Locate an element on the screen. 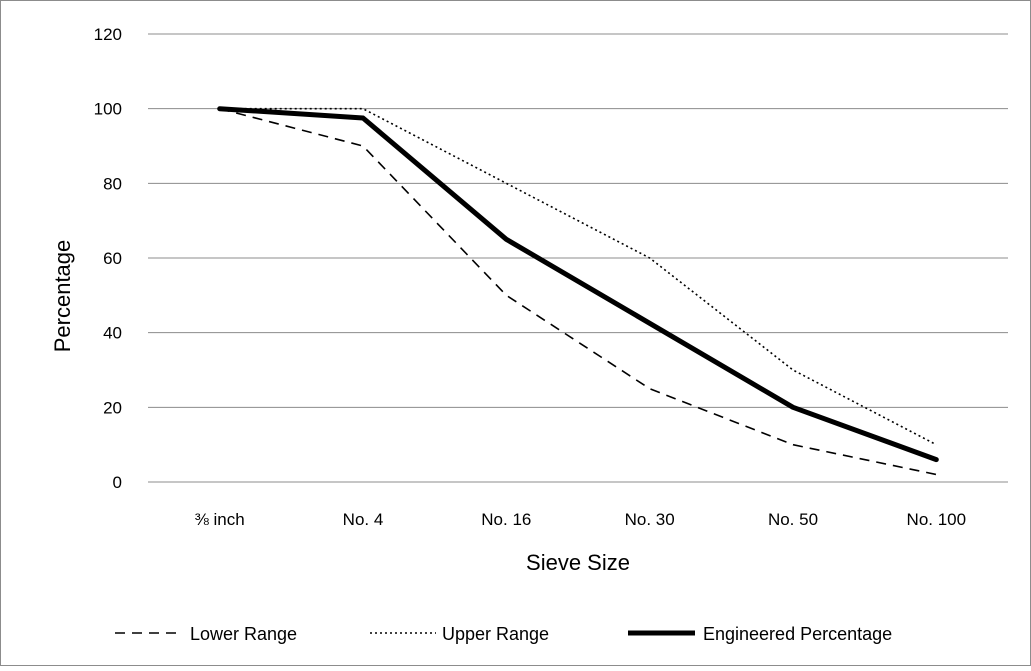 This screenshot has height=671, width=1031. legend-item-2: Upper Range is located at coordinates (459, 634).